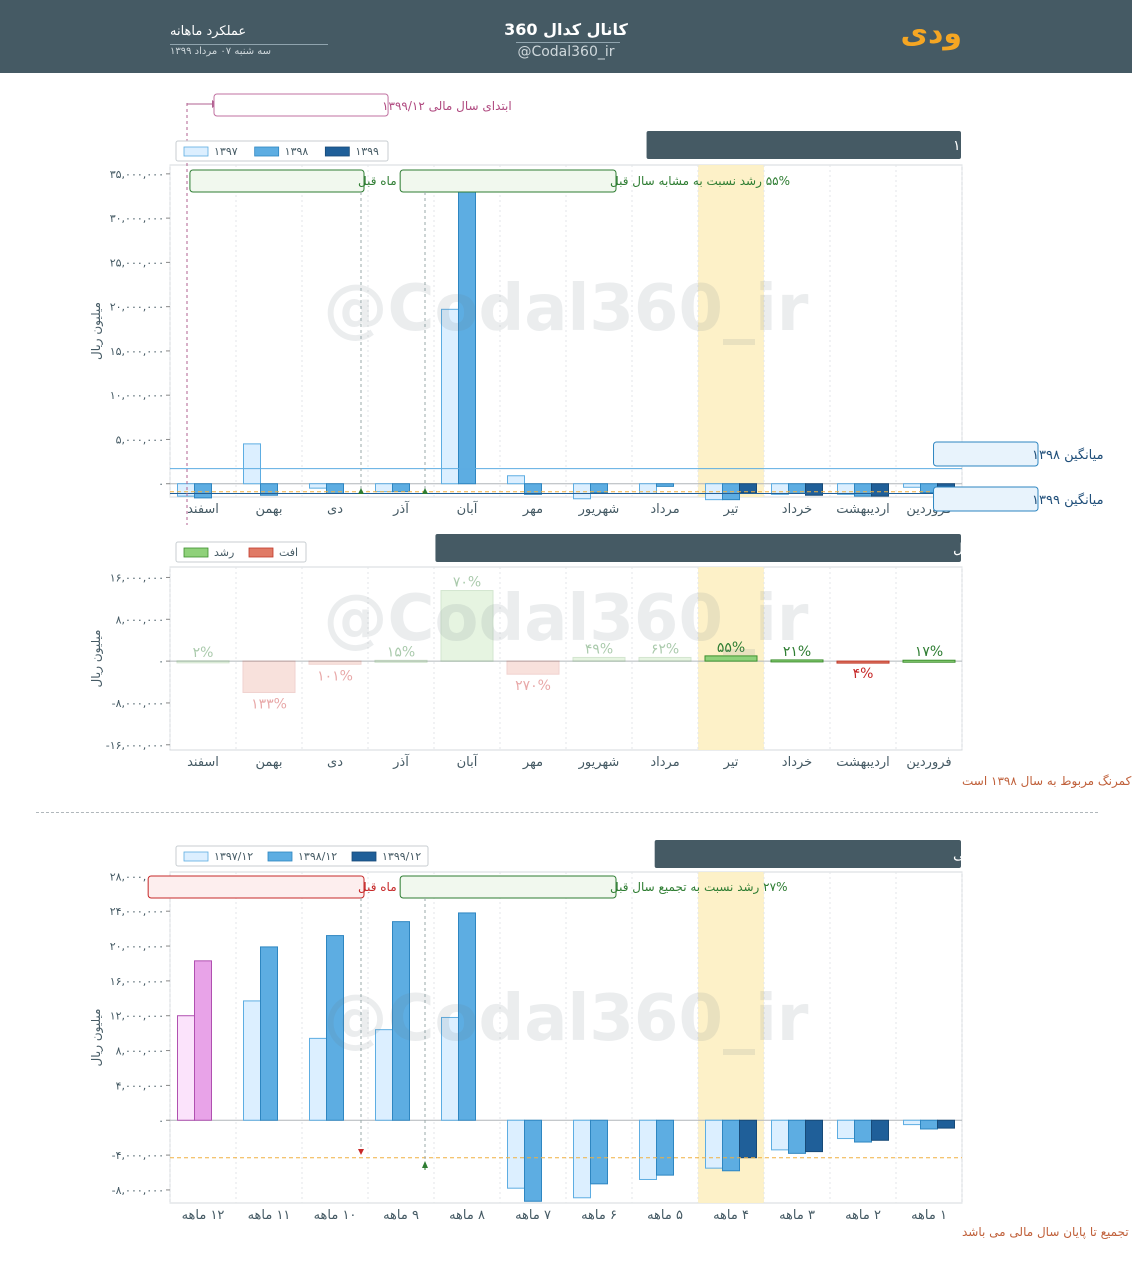 The width and height of the screenshot is (1132, 1280). I want to click on bar-۱۳۹۹-1, so click(880, 490).